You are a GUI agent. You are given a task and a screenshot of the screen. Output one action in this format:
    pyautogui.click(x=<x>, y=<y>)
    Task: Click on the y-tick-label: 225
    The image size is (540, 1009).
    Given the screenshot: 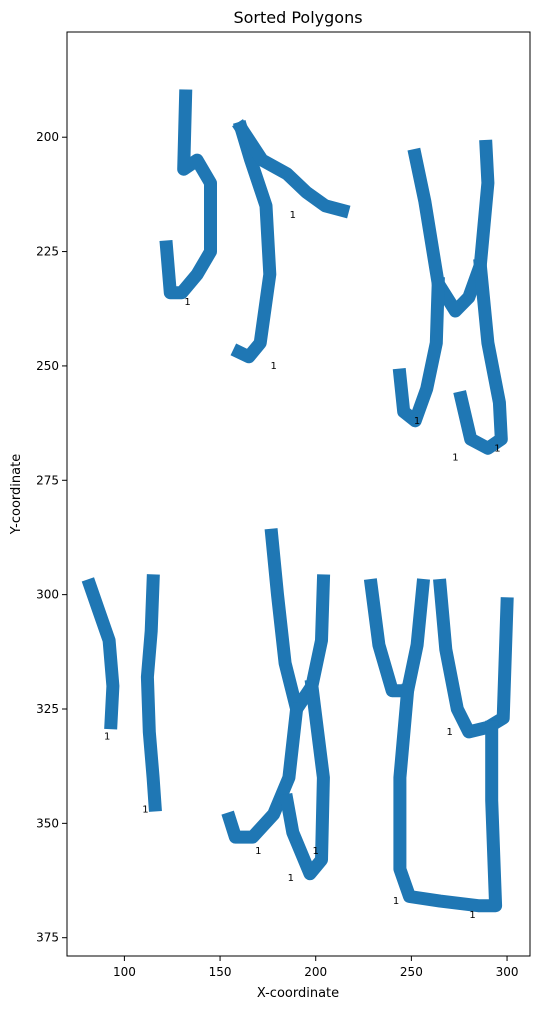 What is the action you would take?
    pyautogui.click(x=47, y=252)
    